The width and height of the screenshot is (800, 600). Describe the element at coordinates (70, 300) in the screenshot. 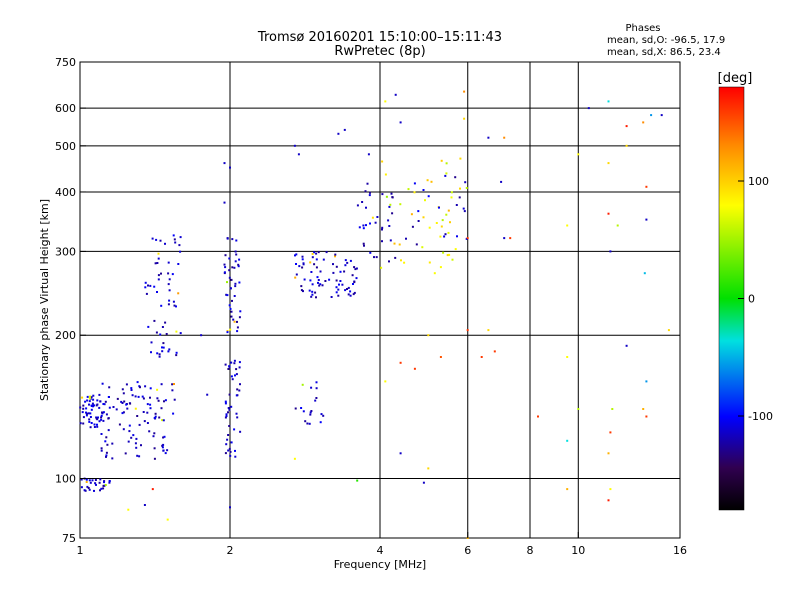

I see `y-axis-ticks: 75 100 200 300 400 500 600 750` at that location.